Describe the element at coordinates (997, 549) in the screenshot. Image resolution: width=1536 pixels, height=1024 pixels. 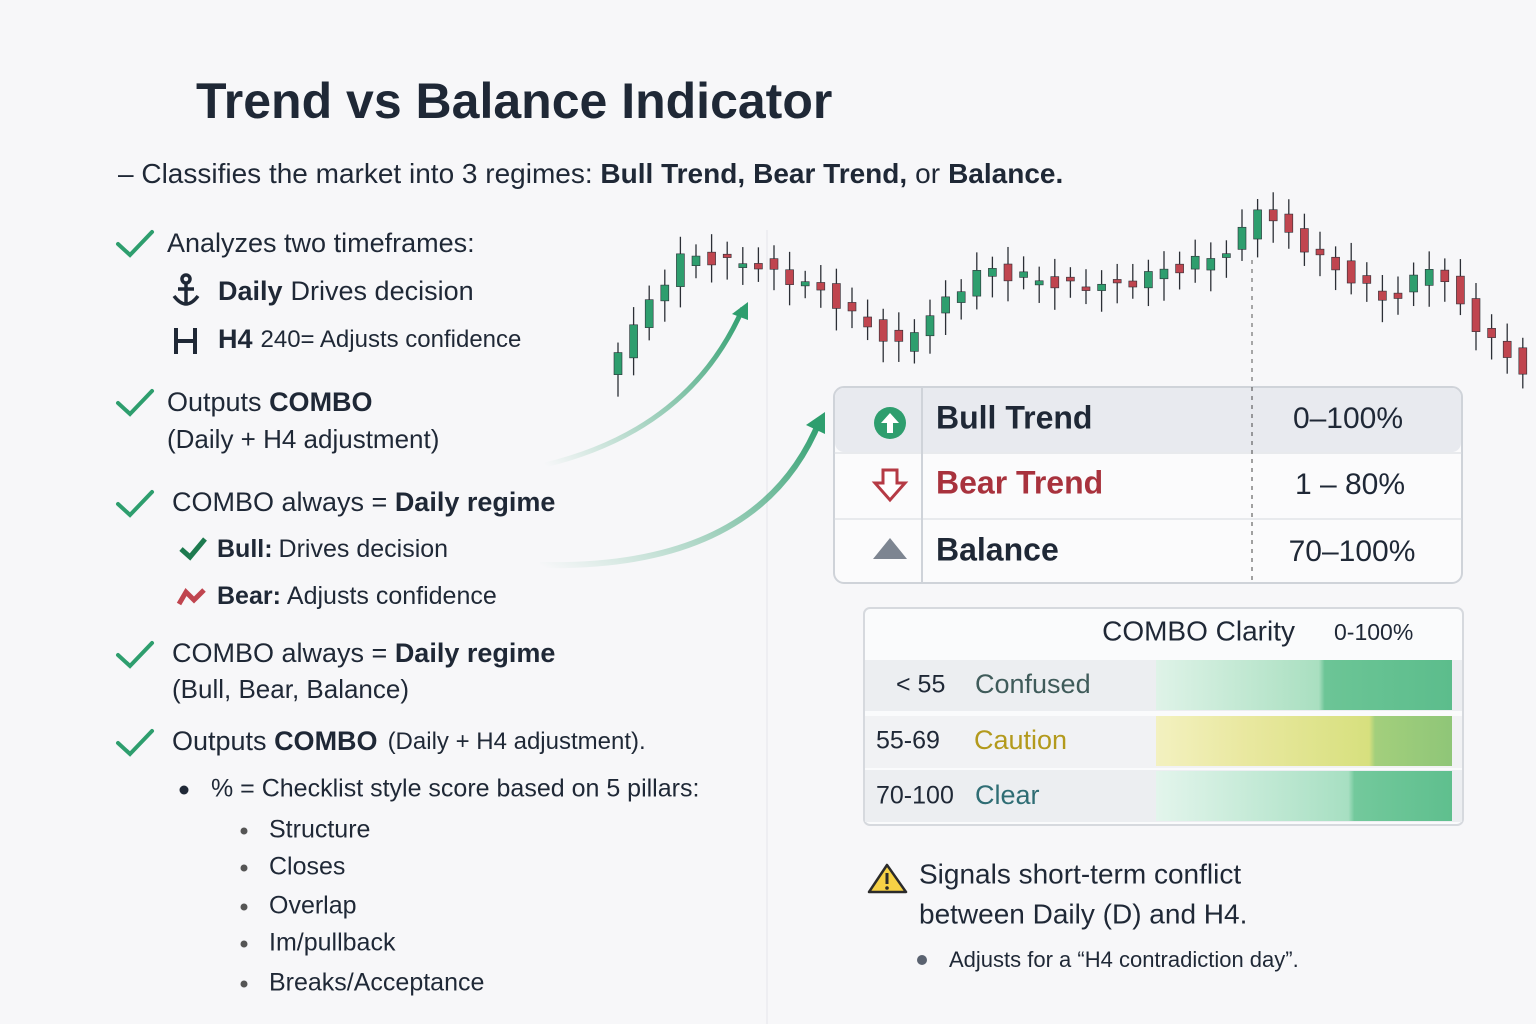
I see `regime-name: Balance` at that location.